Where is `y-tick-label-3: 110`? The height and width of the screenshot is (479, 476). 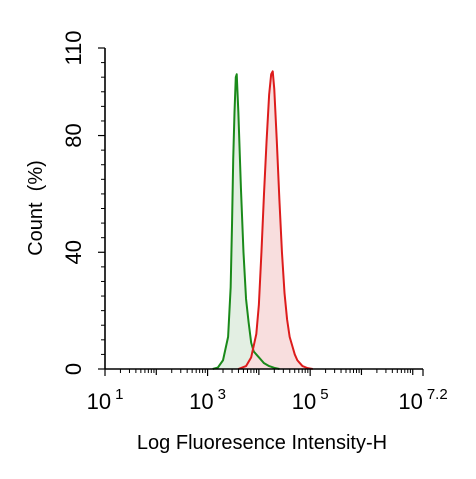 y-tick-label-3: 110 is located at coordinates (73, 47).